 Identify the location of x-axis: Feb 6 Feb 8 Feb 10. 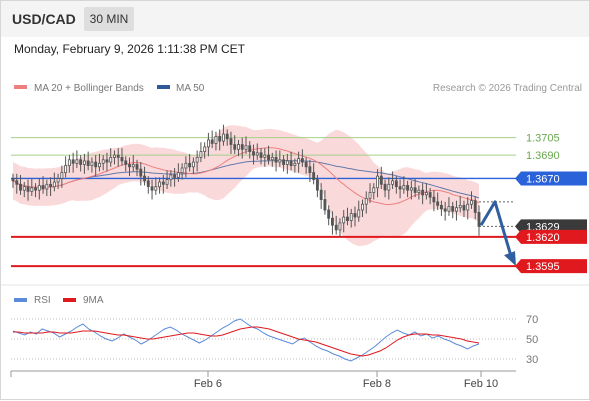
(263, 380).